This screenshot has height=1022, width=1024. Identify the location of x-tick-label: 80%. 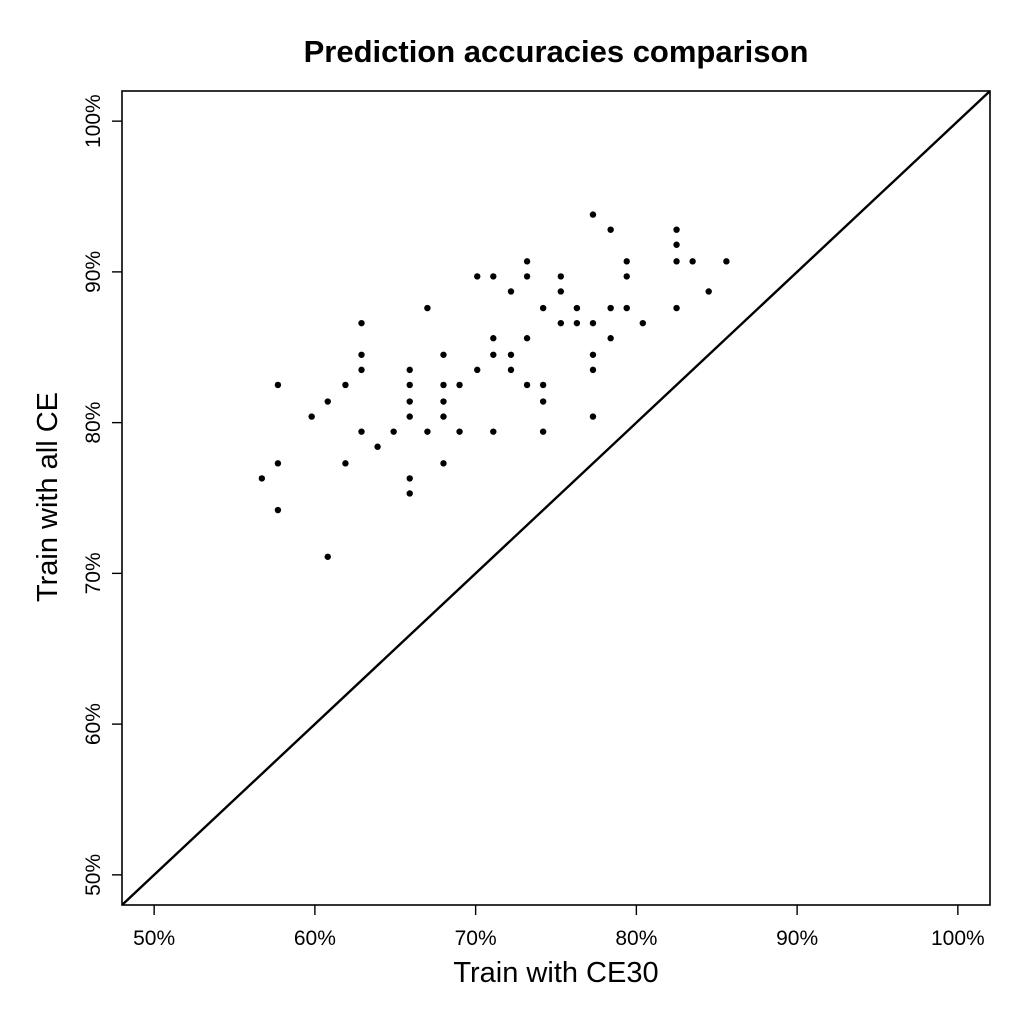
(636, 938).